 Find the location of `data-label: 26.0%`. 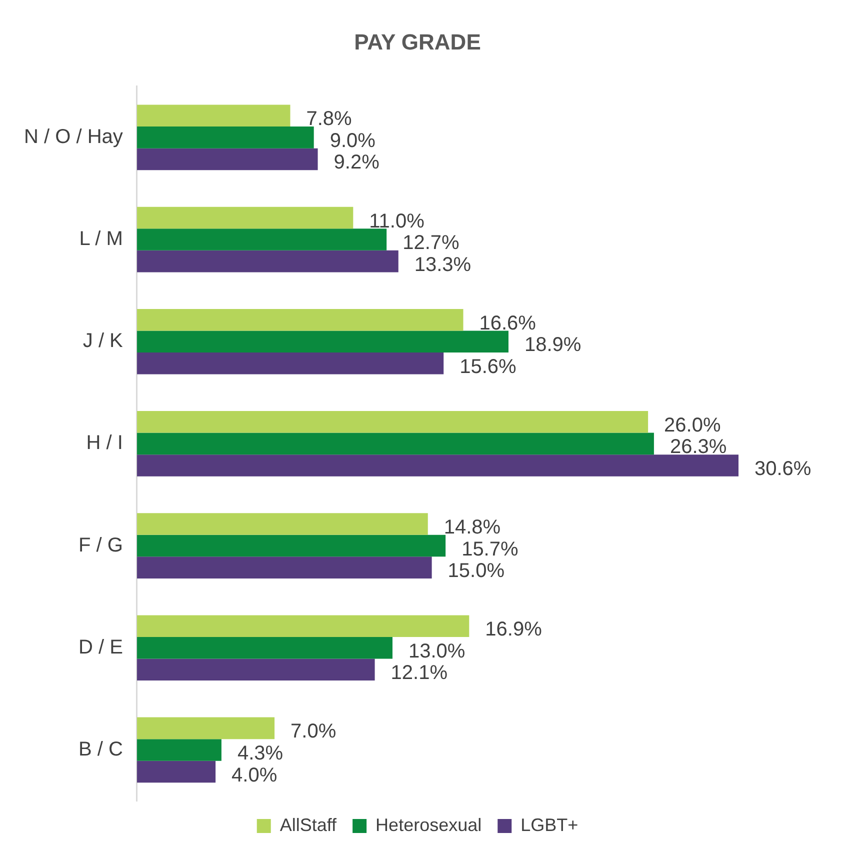

data-label: 26.0% is located at coordinates (692, 425).